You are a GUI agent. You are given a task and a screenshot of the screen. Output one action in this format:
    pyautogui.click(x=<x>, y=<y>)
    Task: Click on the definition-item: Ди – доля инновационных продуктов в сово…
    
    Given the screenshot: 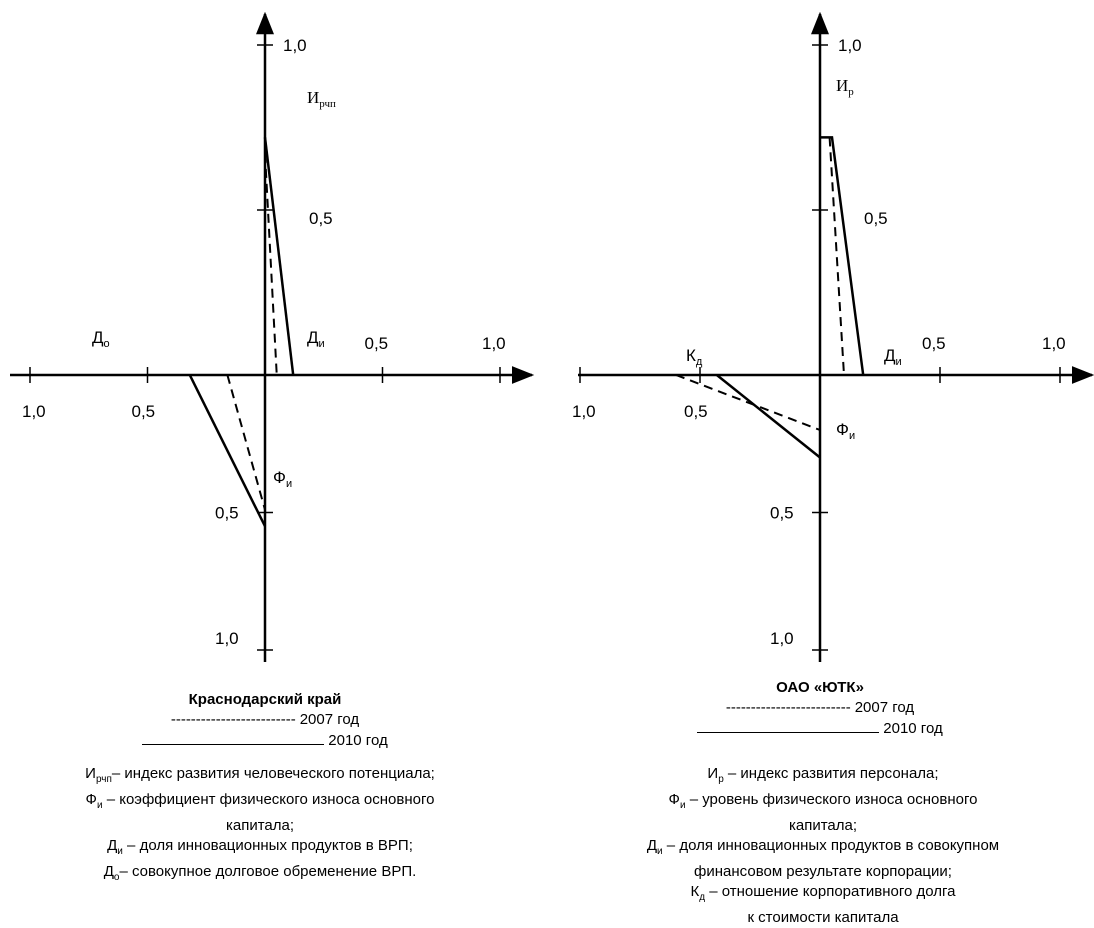 What is the action you would take?
    pyautogui.click(x=823, y=858)
    